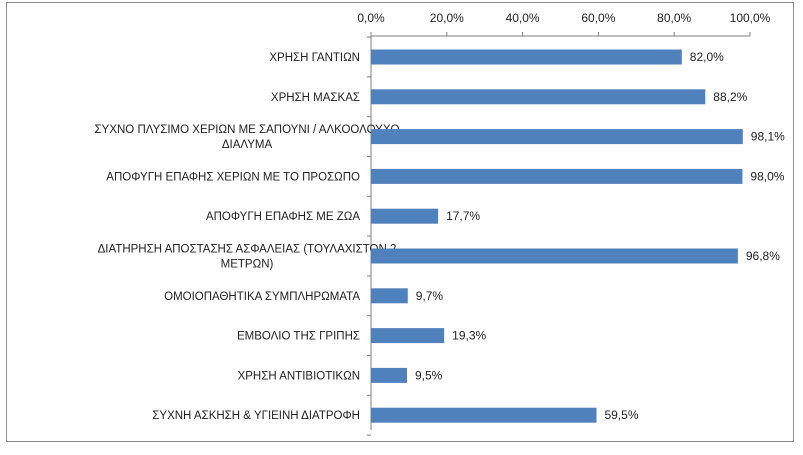  Describe the element at coordinates (283, 217) in the screenshot. I see `category-label: ΑΠΟΦΥΓΗ ΕΠΑΦΗΣ ΜΕ ΖΩΑ` at that location.